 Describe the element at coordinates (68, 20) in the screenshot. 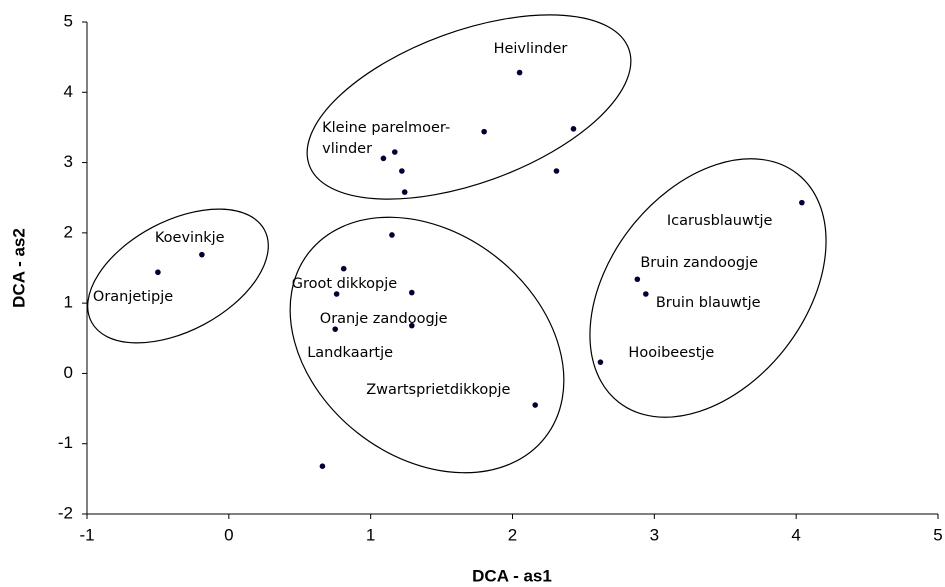

I see `y-tick-label: 5` at that location.